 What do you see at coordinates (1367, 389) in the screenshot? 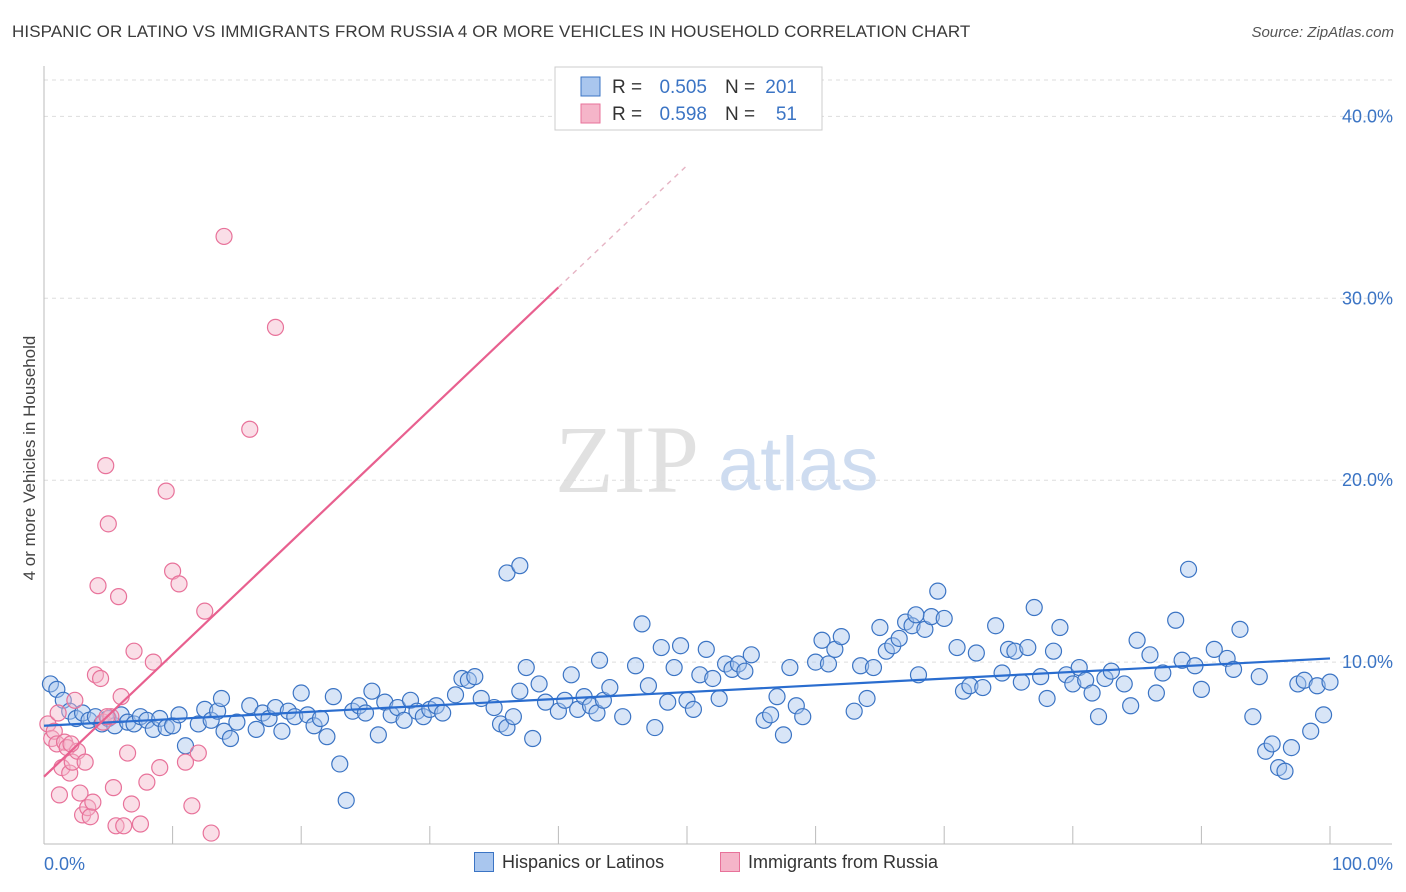
I see `y-tick-labels: 10.0% 20.0% 30.0% 40.0%` at bounding box center [1367, 389].